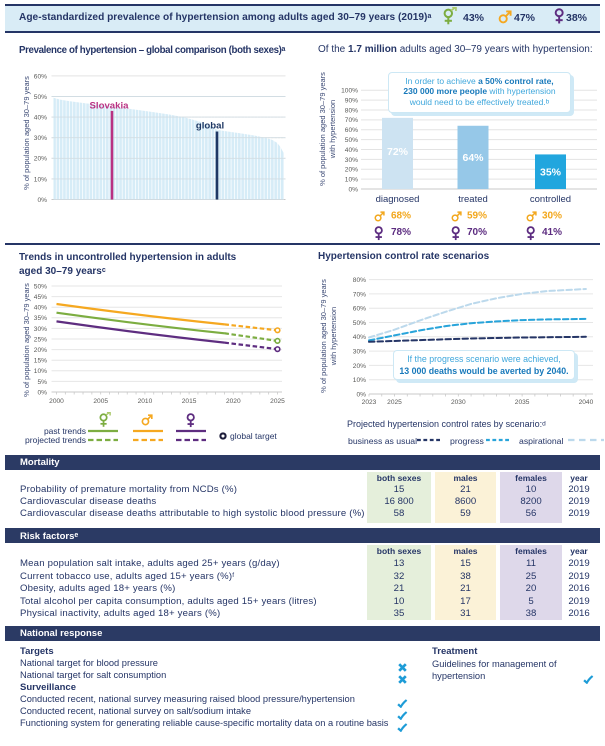 The image size is (605, 746). I want to click on svg-text: 100%, so click(349, 91).